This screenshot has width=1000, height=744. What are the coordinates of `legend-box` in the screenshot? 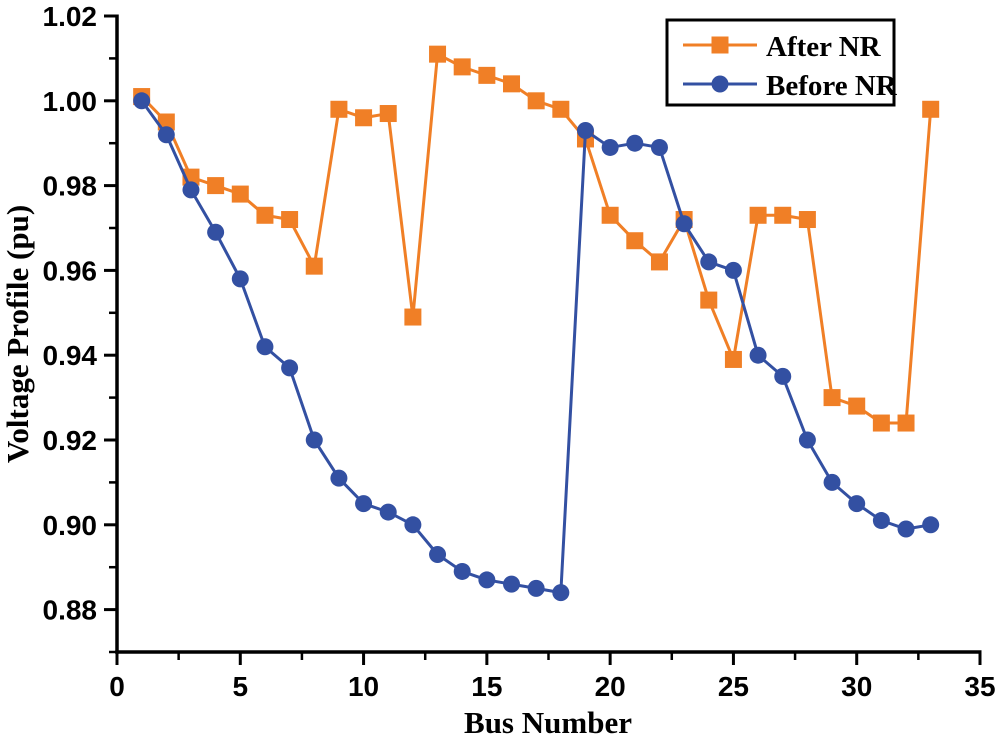 It's located at (780, 62).